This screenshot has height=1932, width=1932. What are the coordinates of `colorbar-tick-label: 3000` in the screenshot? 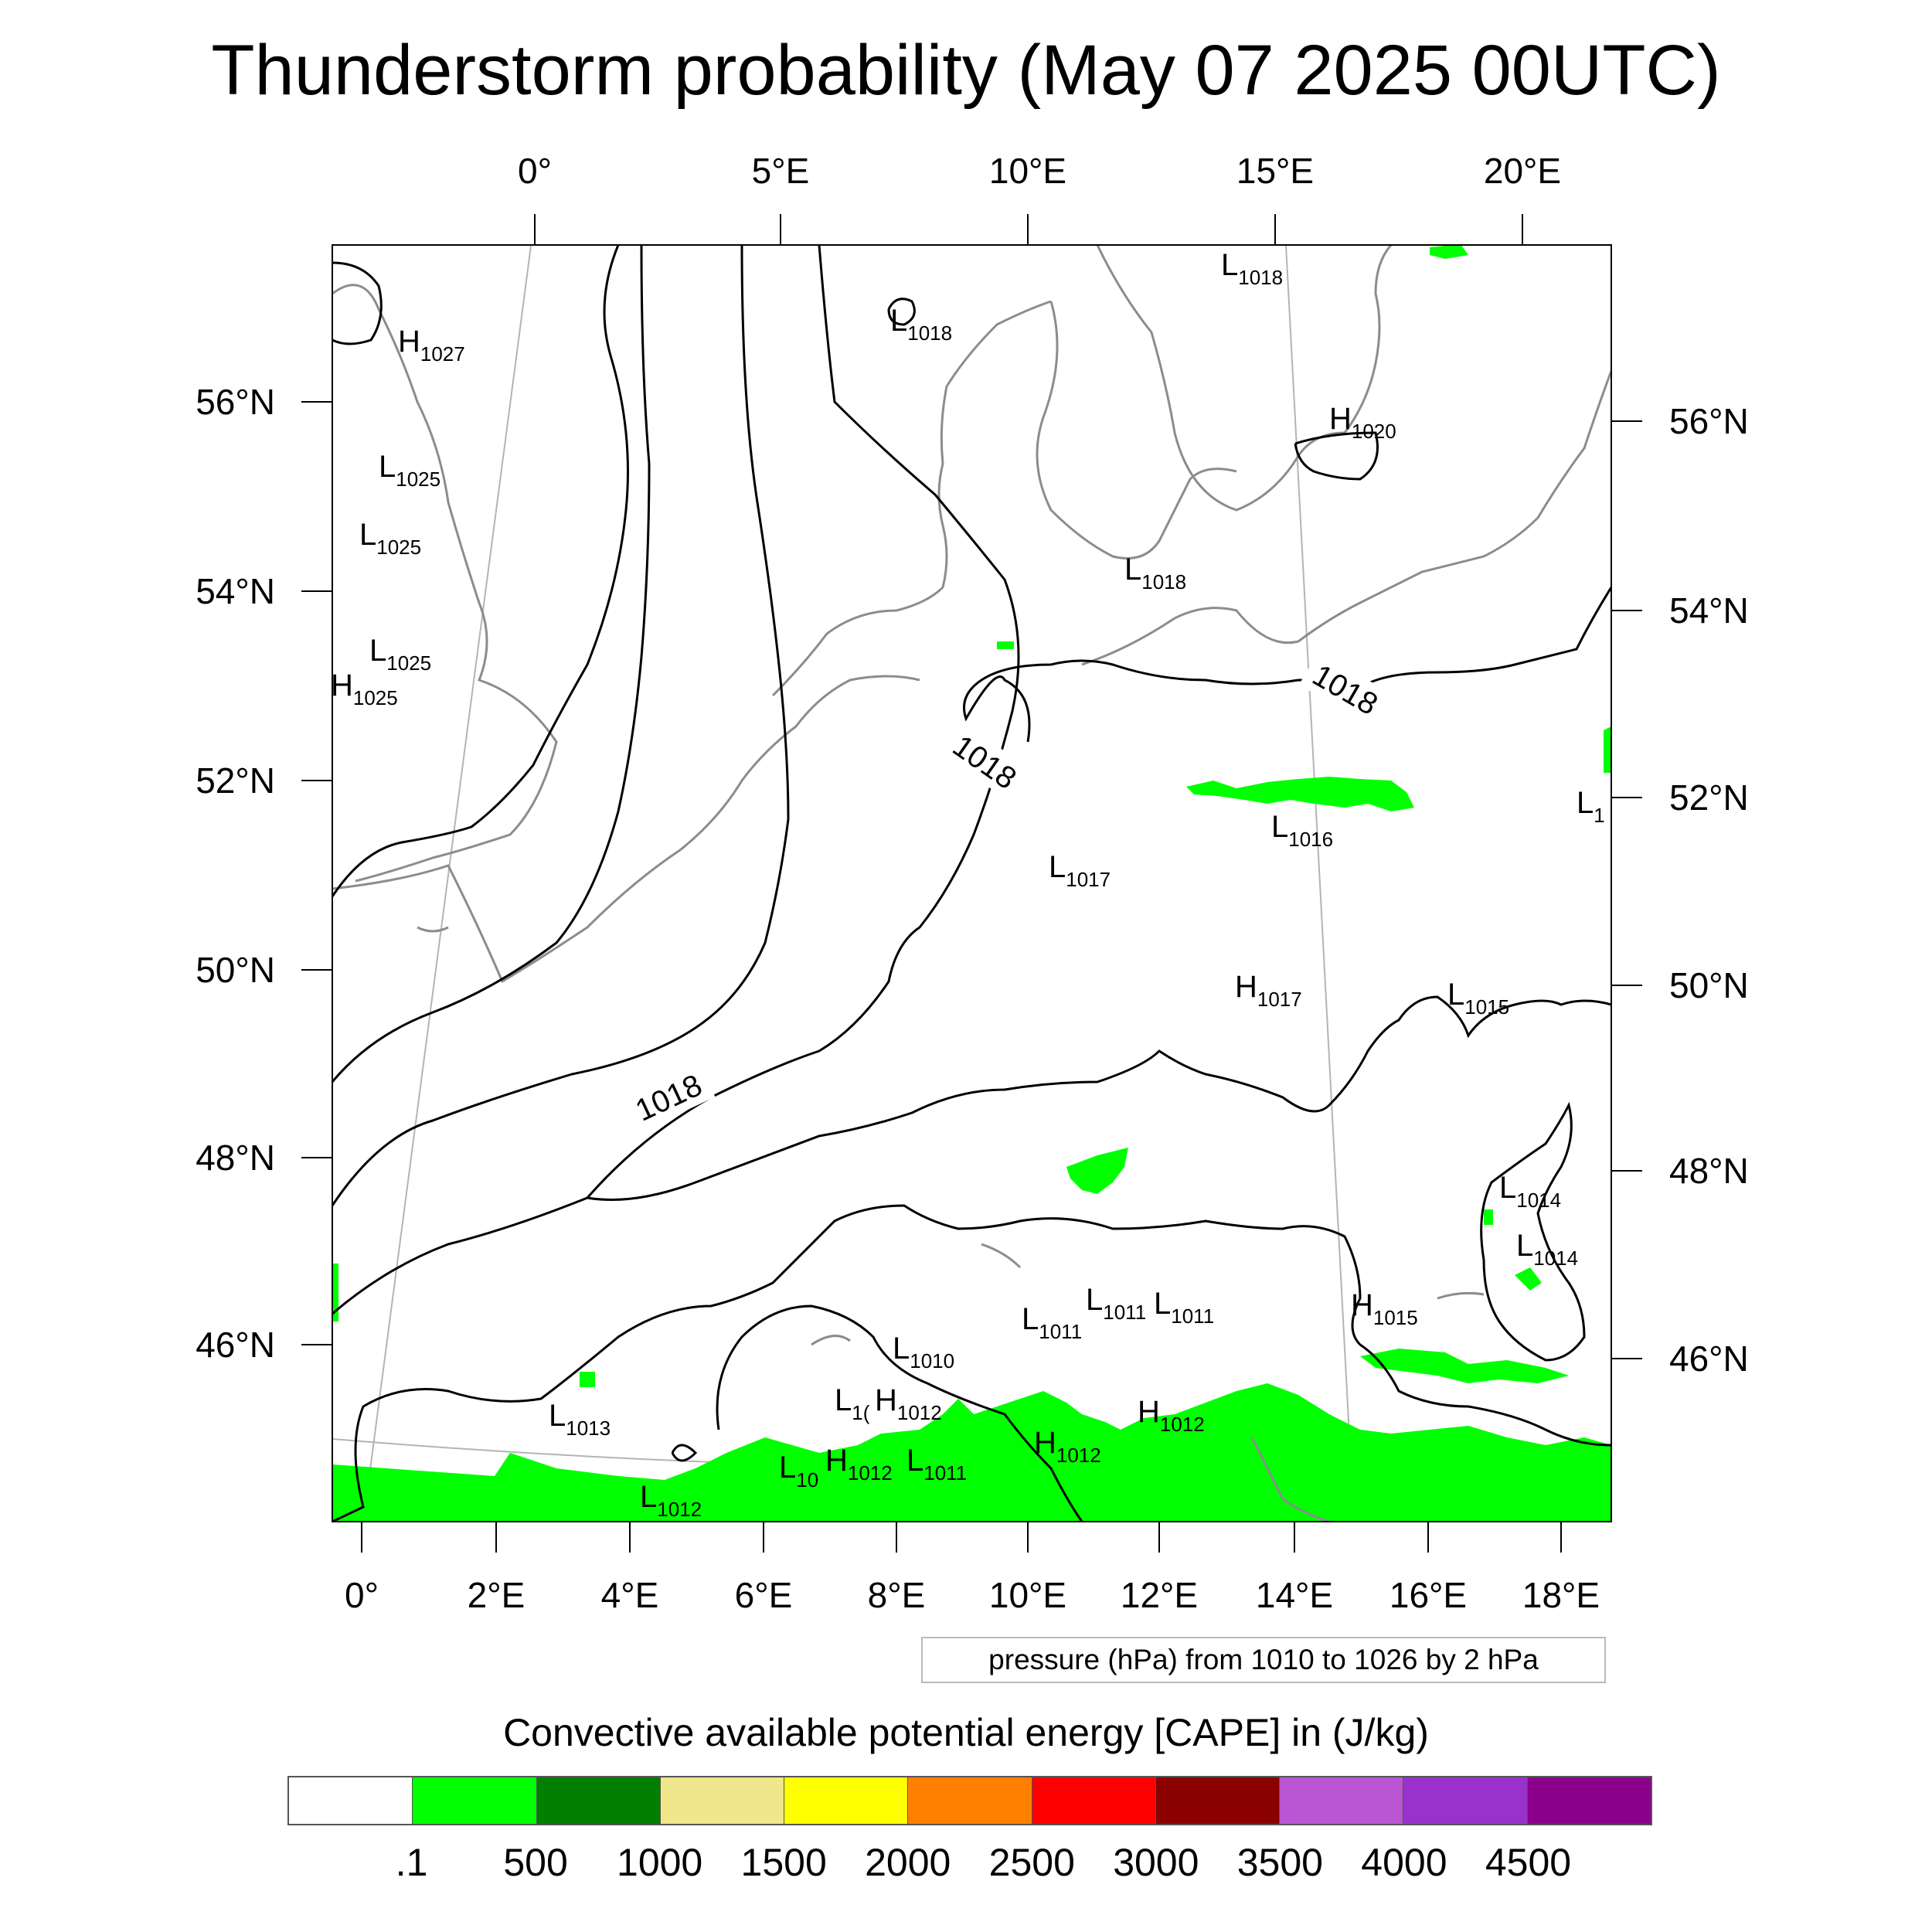 It's located at (1156, 1863).